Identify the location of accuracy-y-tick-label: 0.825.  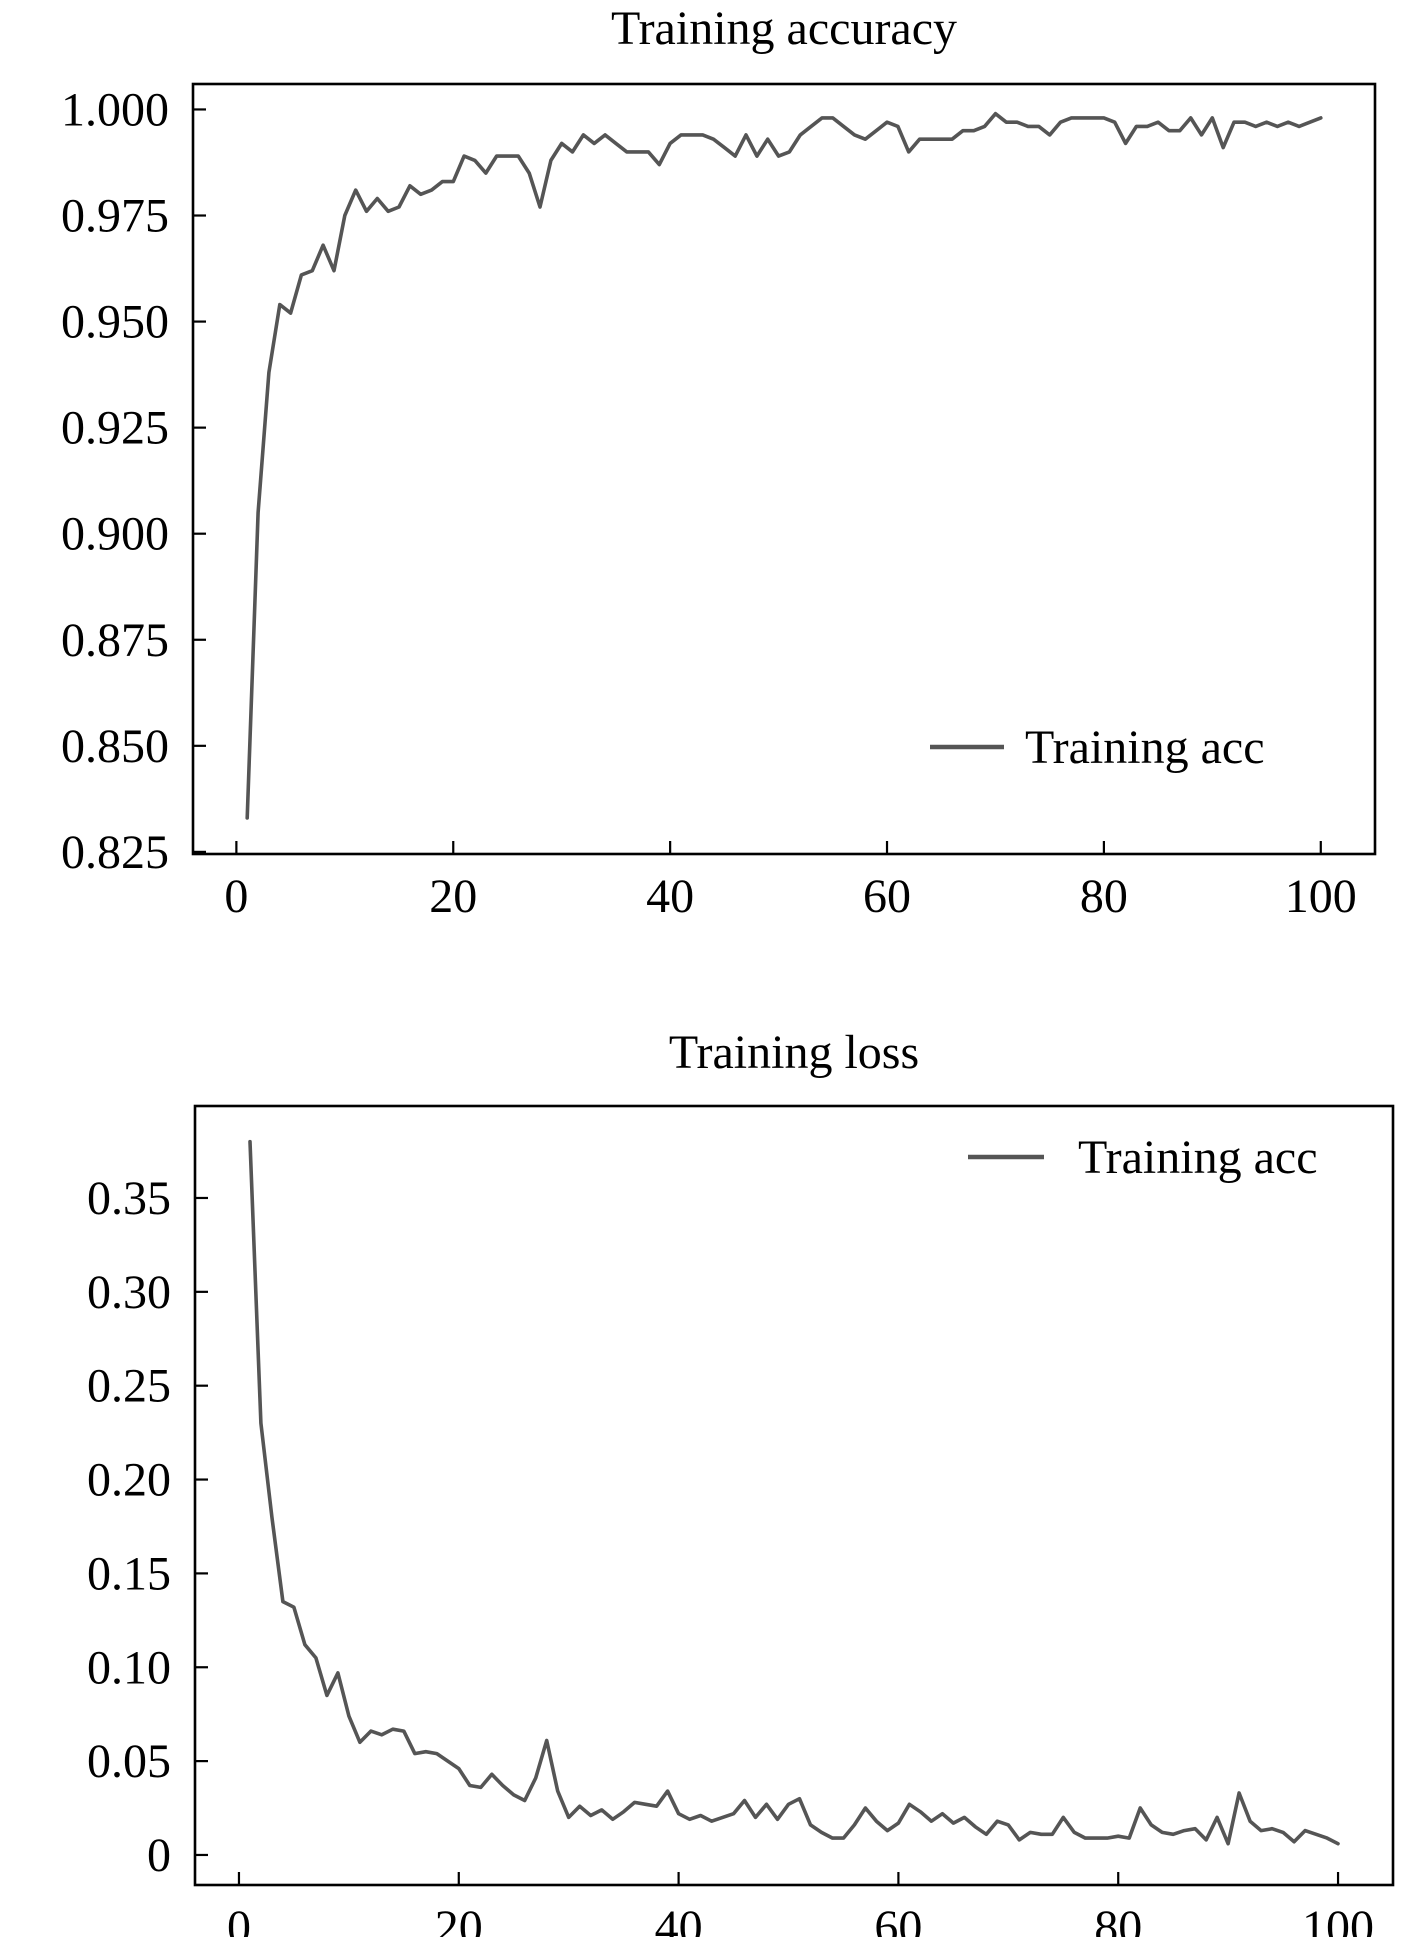
(115, 852).